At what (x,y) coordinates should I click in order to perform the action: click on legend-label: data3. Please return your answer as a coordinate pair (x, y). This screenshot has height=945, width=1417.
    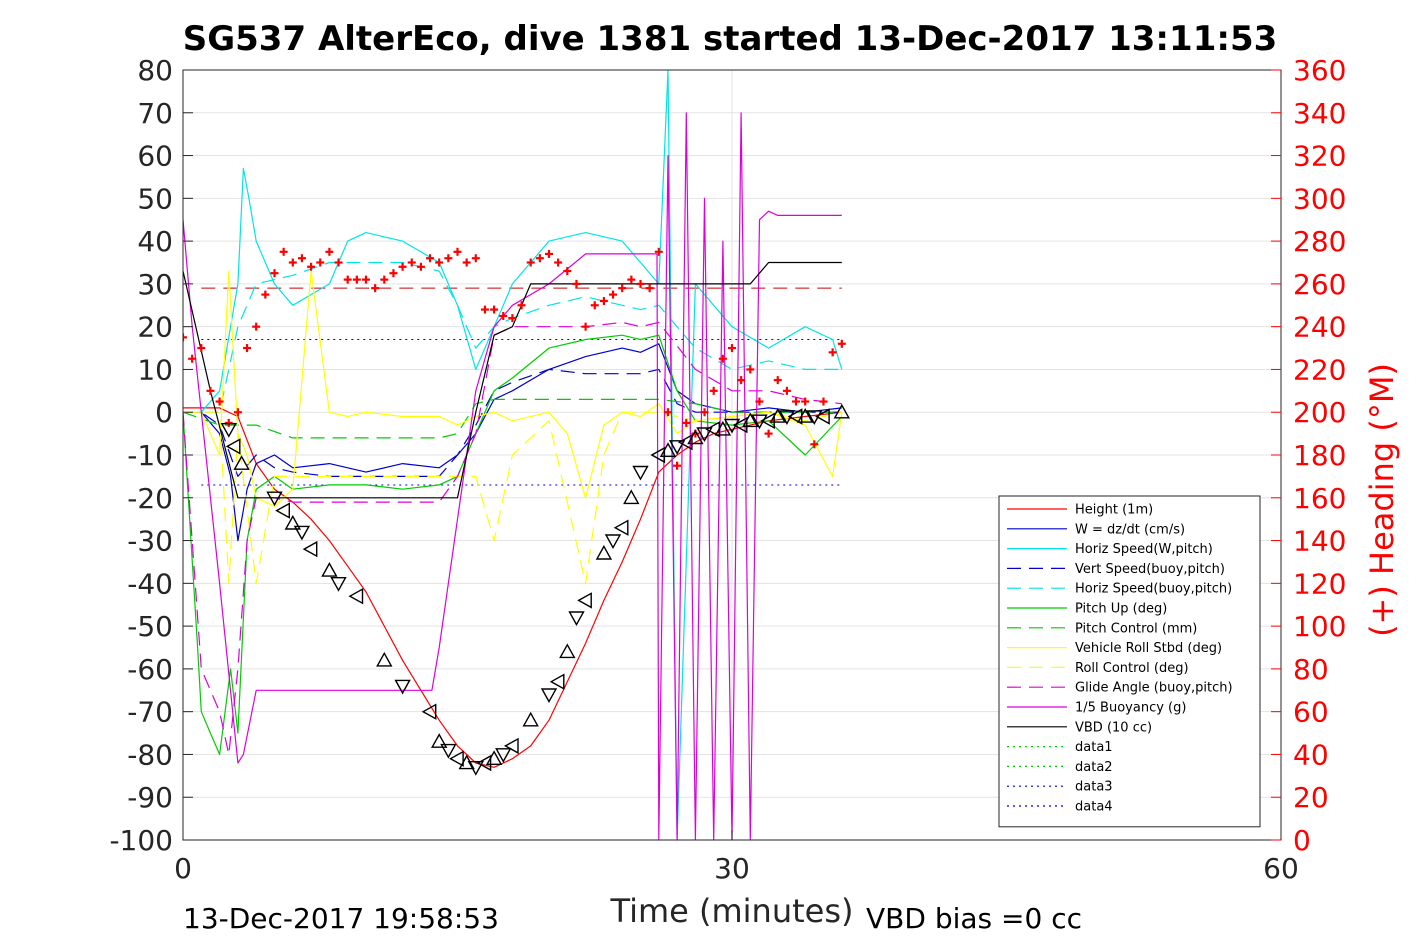
    Looking at the image, I should click on (1094, 787).